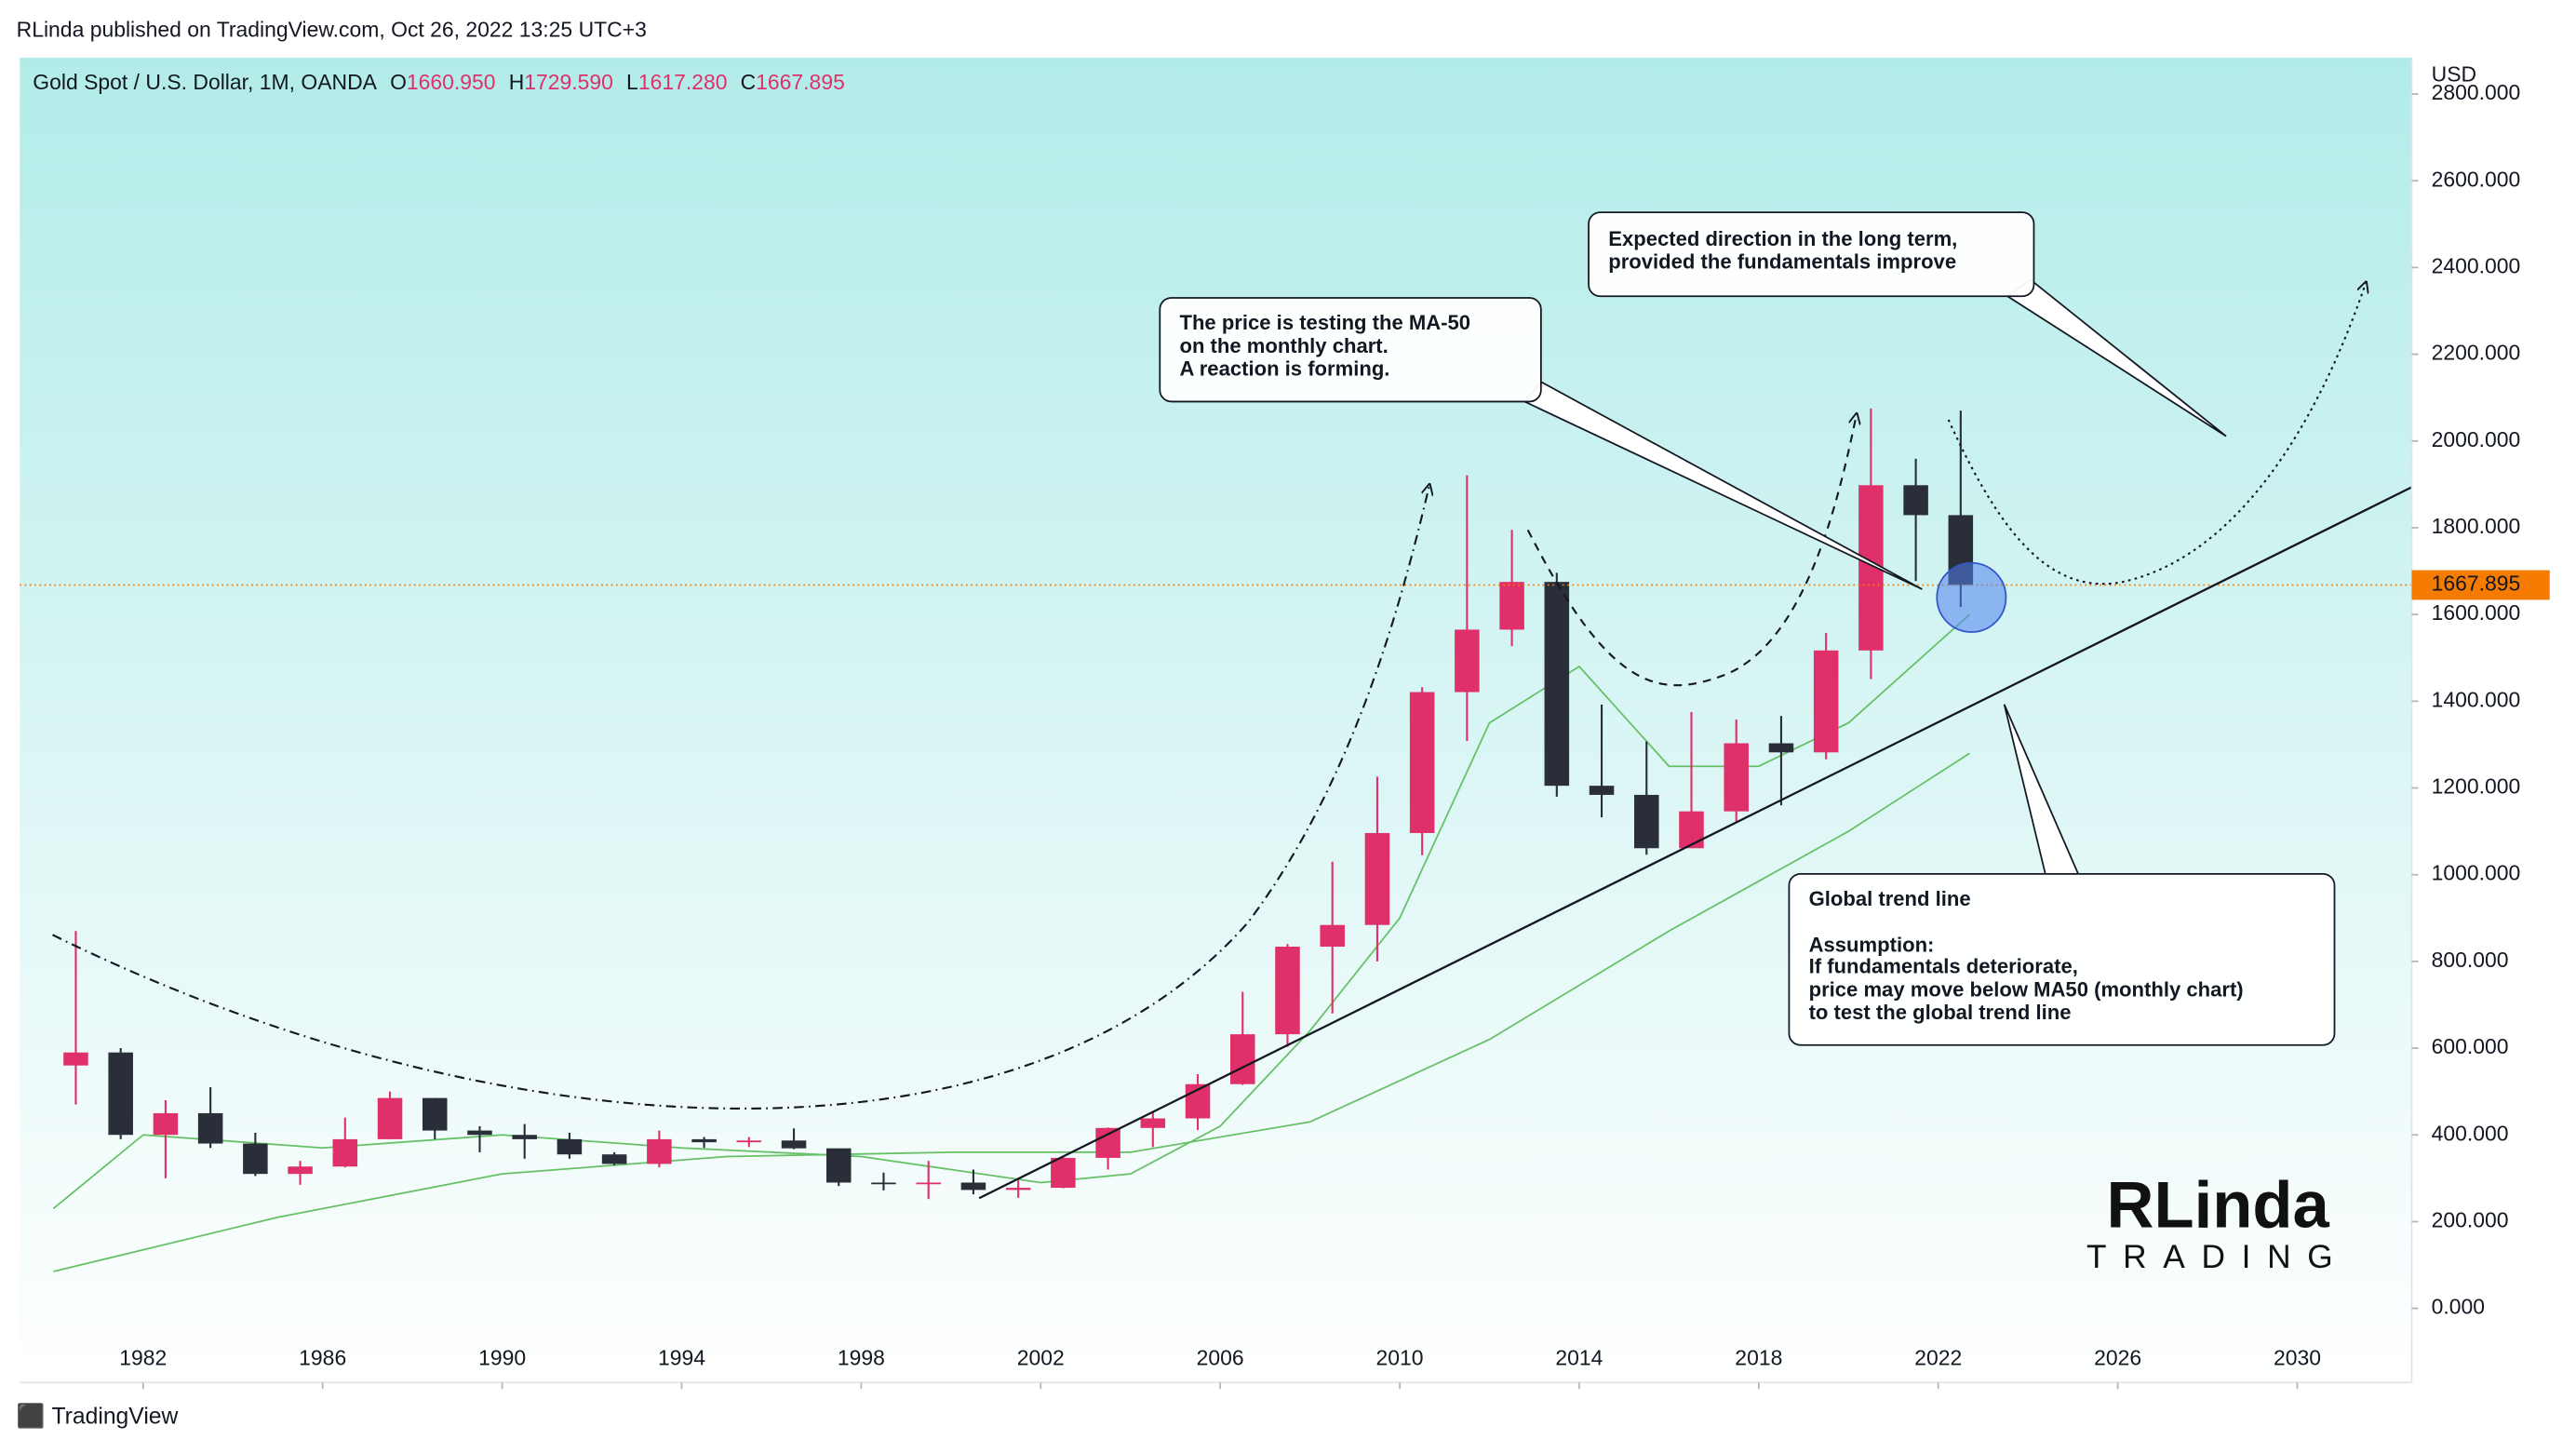 The width and height of the screenshot is (2576, 1453). I want to click on x-tick-label: 2022, so click(1938, 1358).